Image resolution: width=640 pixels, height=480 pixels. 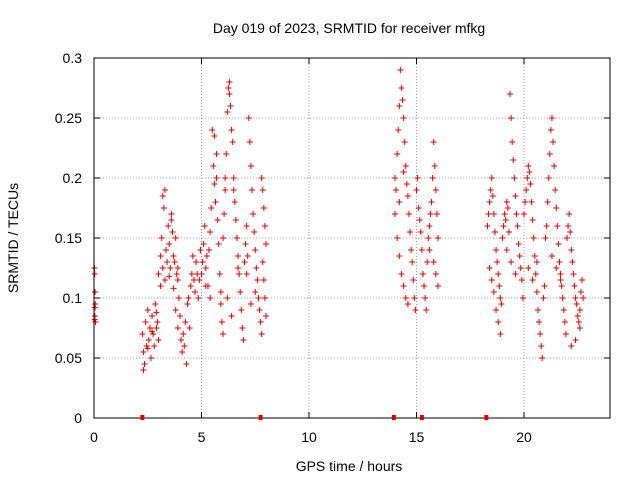 What do you see at coordinates (524, 437) in the screenshot?
I see `x-tick-label: 20` at bounding box center [524, 437].